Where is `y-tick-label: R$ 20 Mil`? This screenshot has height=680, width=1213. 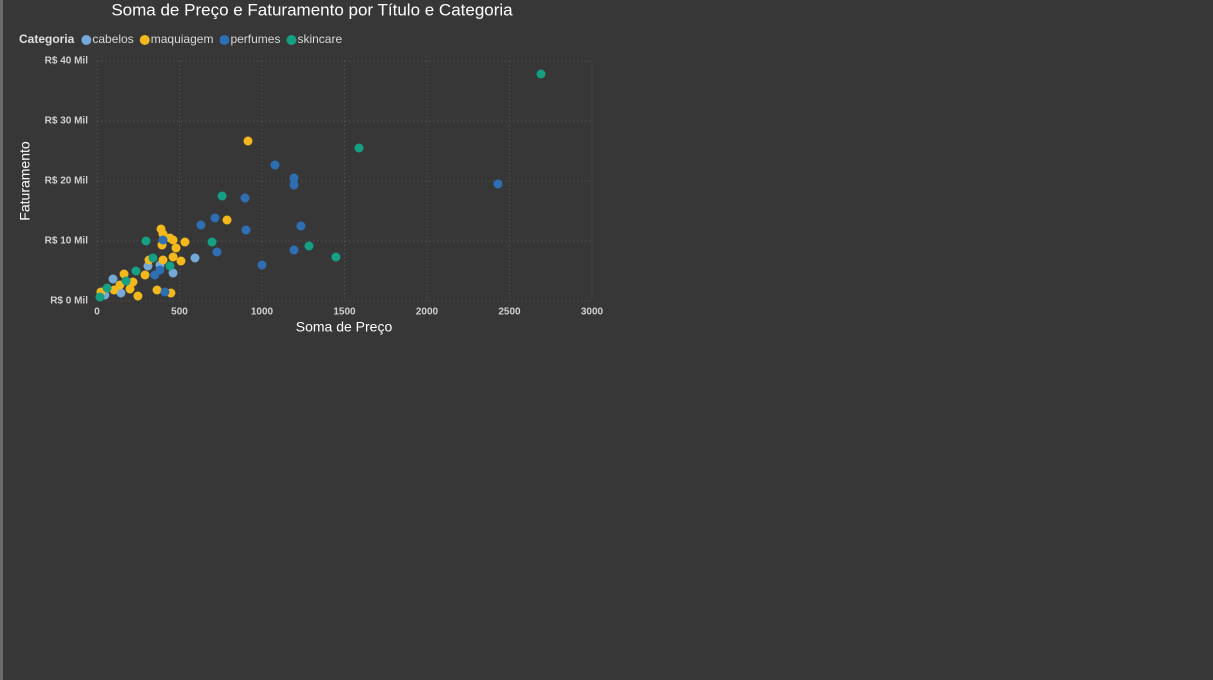
y-tick-label: R$ 20 Mil is located at coordinates (67, 181).